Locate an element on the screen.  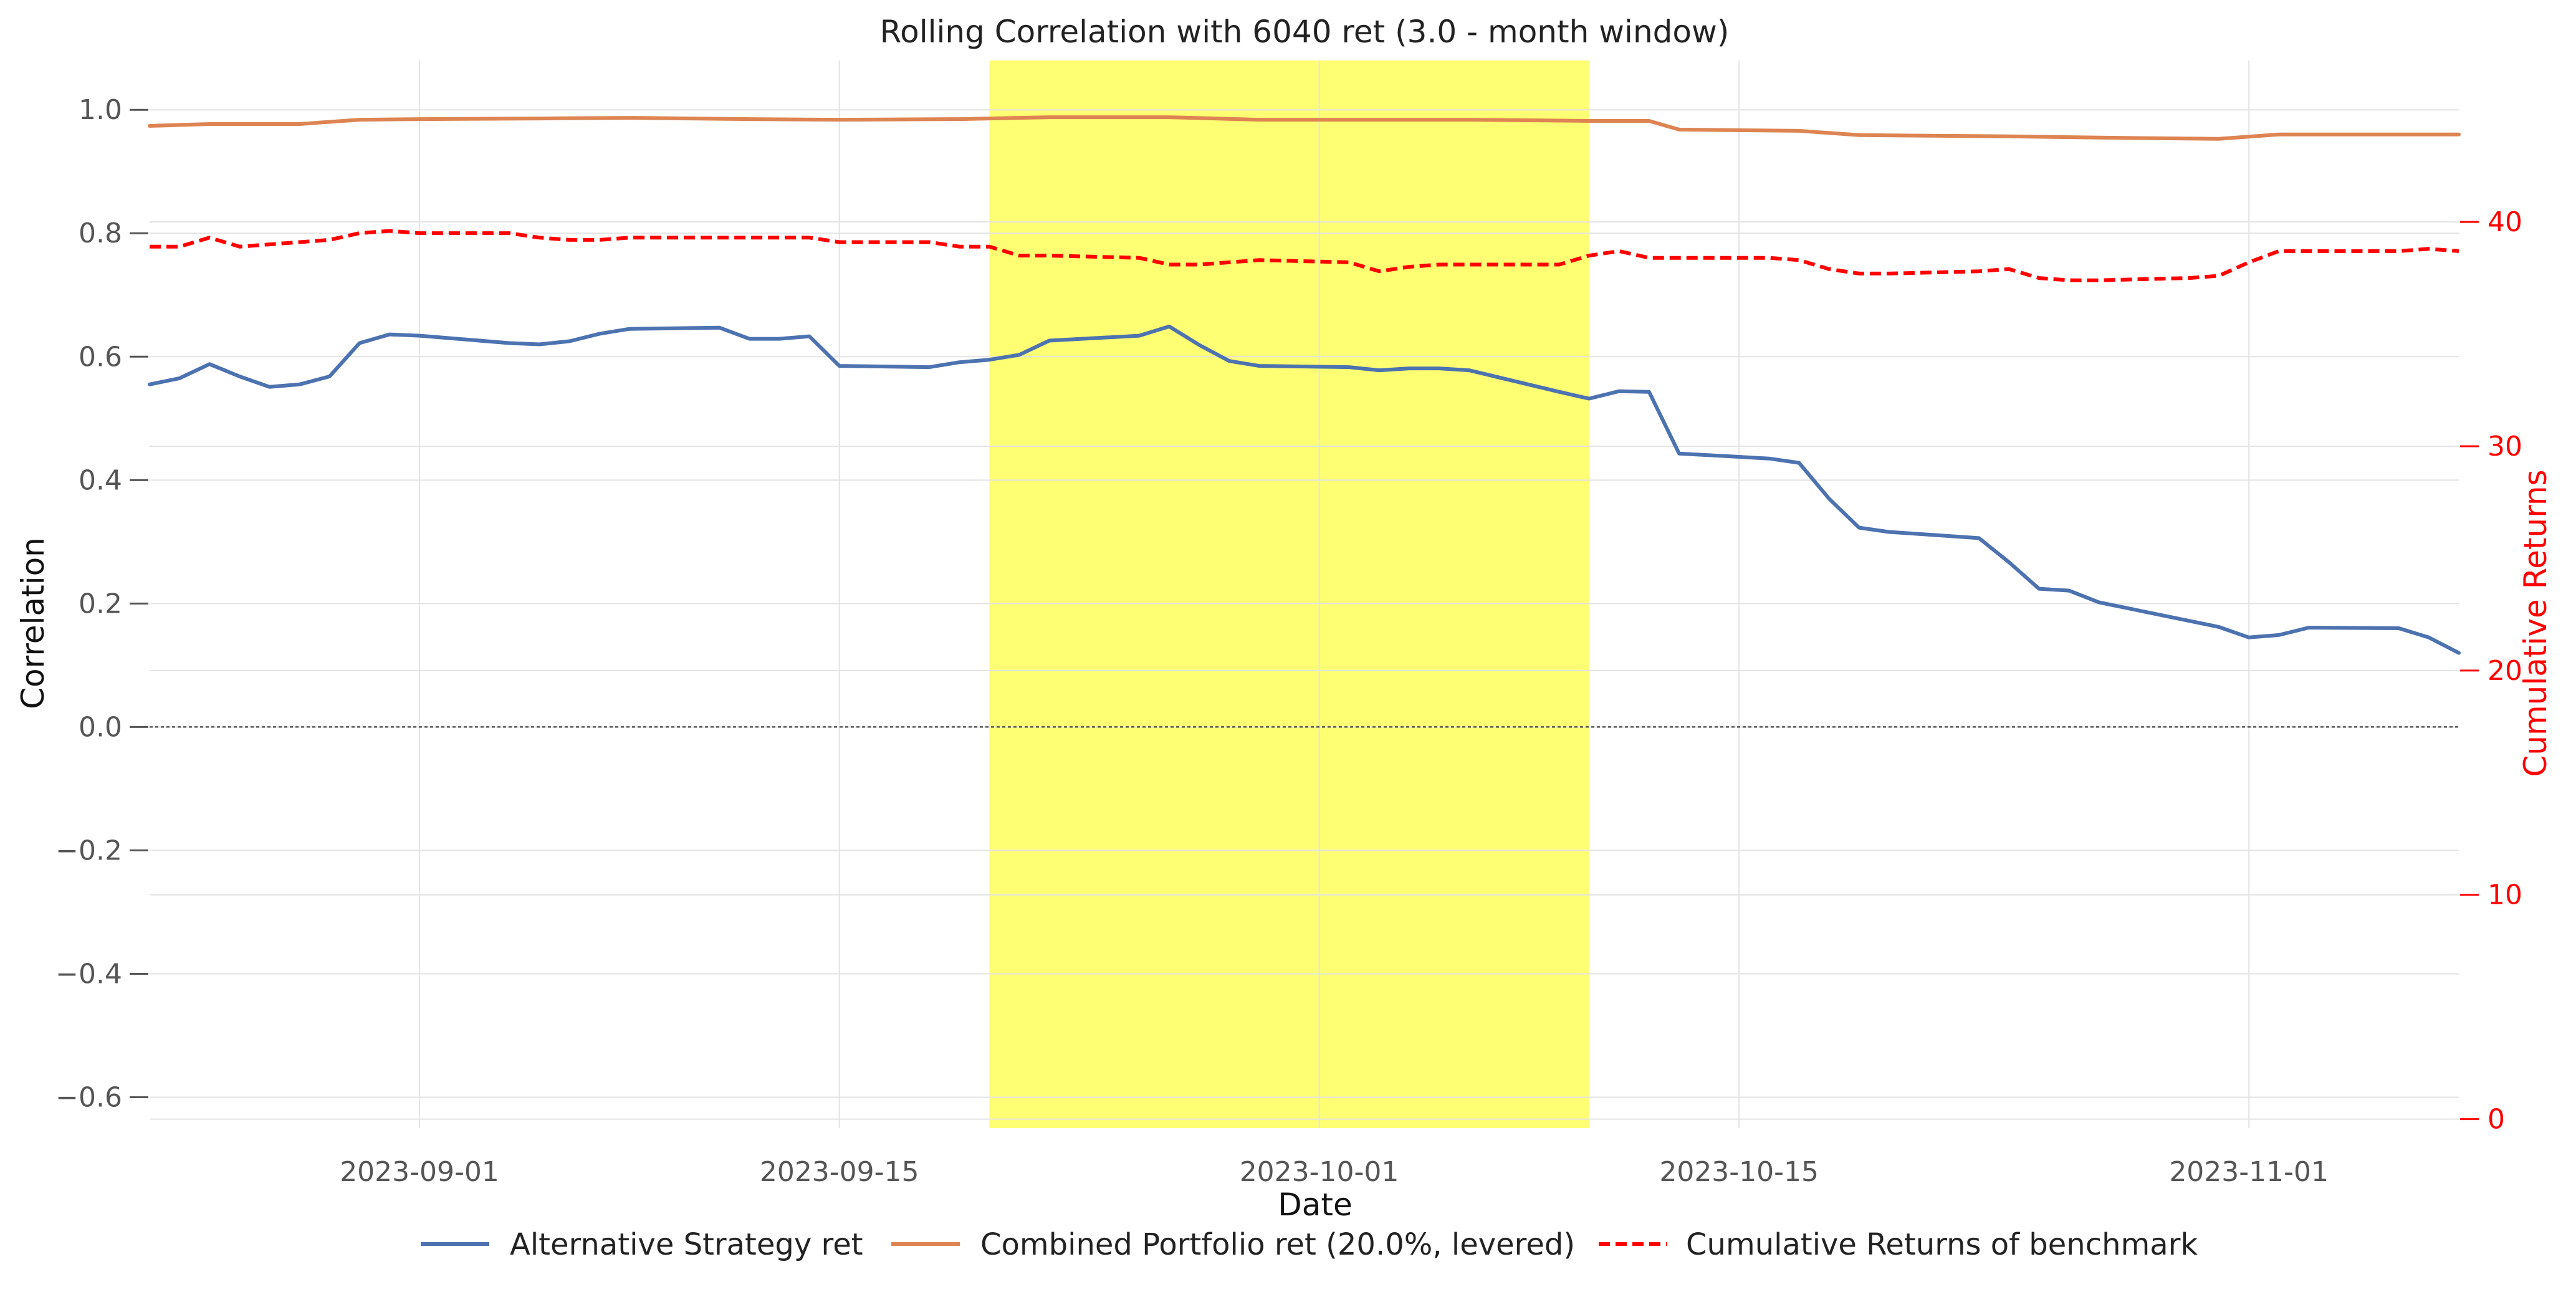
x-tick-label: 2023-09-15 is located at coordinates (840, 1172).